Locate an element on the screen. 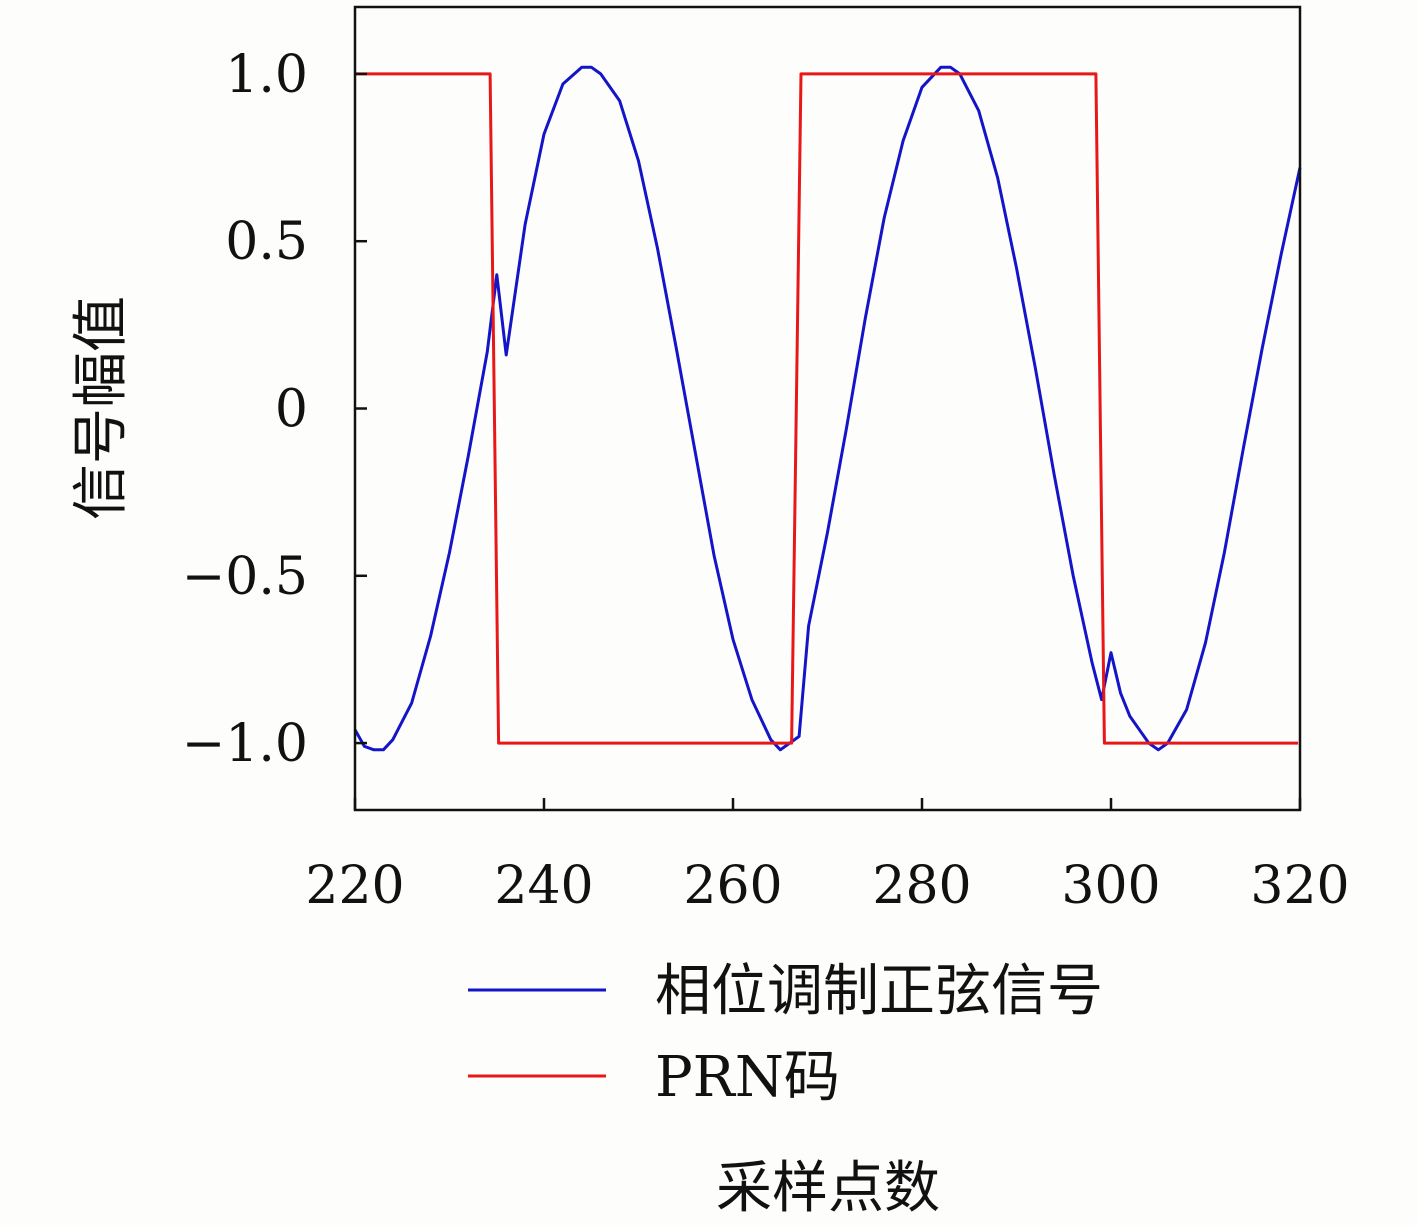 This screenshot has height=1225, width=1417. x-tick-label: 260 is located at coordinates (732, 886).